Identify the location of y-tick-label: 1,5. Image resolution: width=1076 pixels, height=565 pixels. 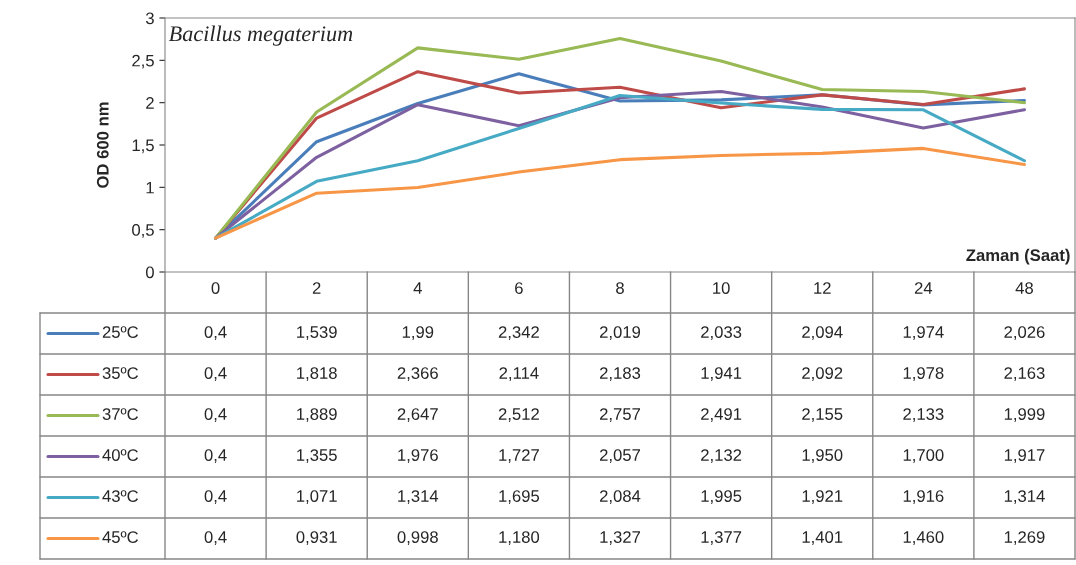
(143, 146).